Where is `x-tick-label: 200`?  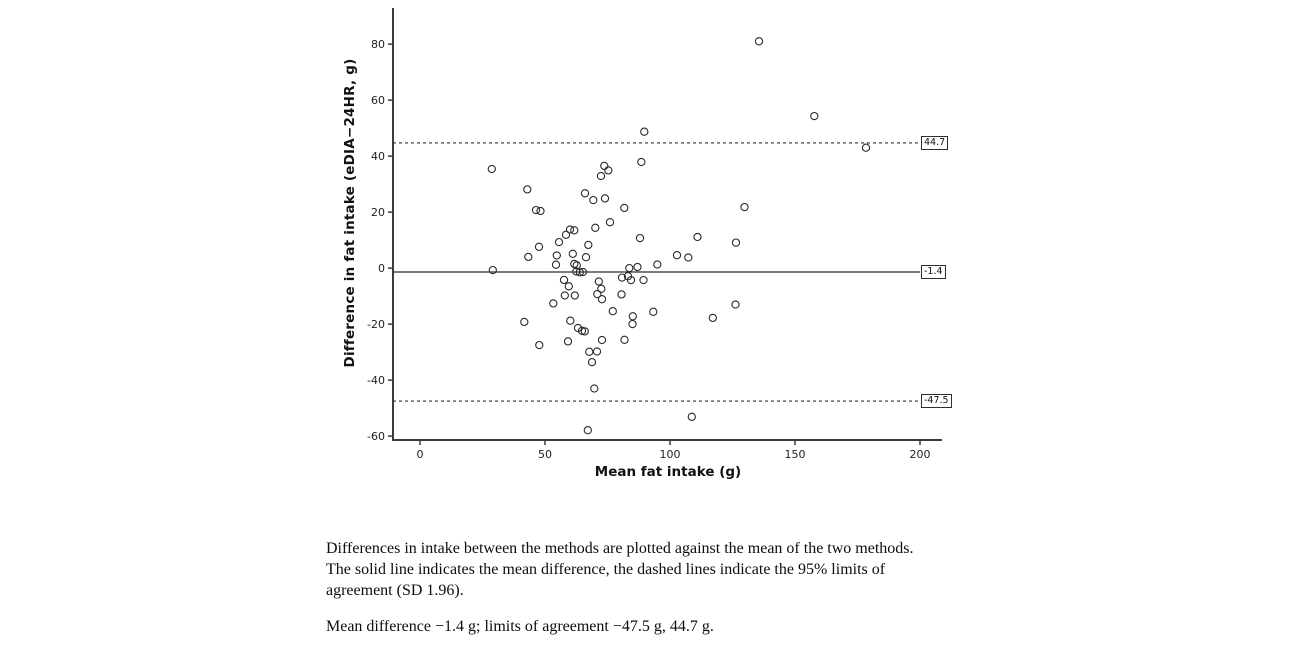
x-tick-label: 200 is located at coordinates (920, 454).